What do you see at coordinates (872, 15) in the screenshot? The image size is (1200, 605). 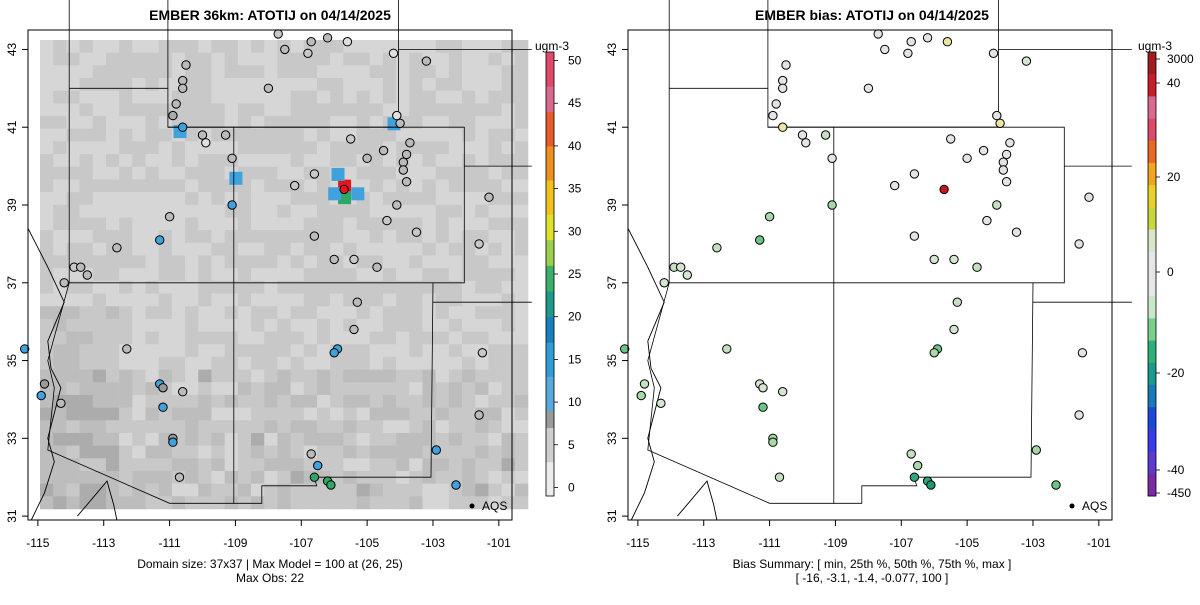 I see `right-panel-title: EMBER bias: ATOTIJ on 04/14/2025` at bounding box center [872, 15].